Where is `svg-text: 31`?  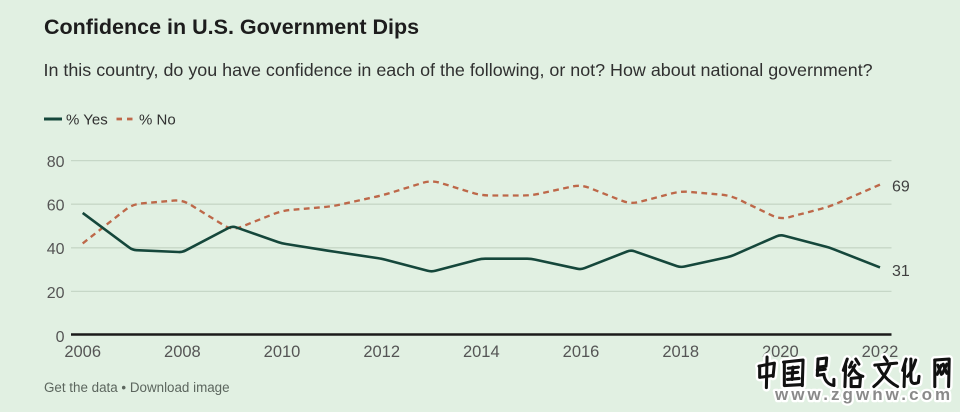 svg-text: 31 is located at coordinates (901, 271).